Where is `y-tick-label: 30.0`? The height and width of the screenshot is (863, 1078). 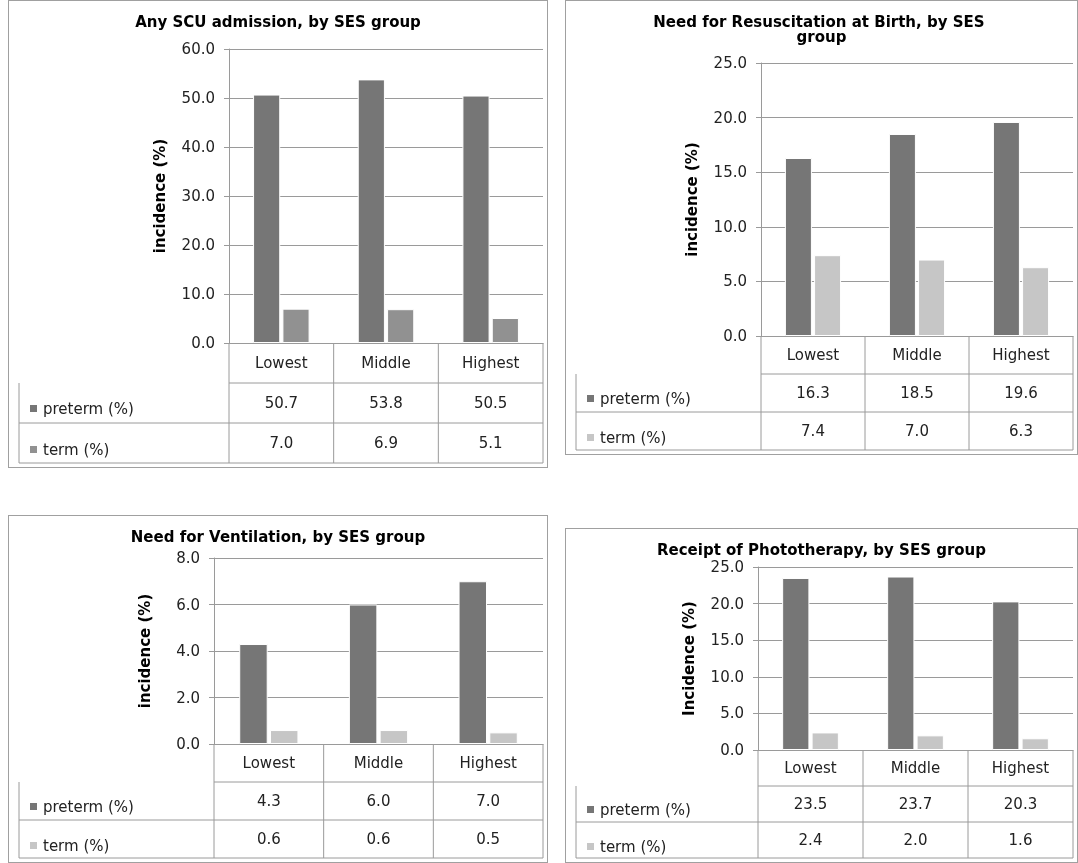 y-tick-label: 30.0 is located at coordinates (198, 196).